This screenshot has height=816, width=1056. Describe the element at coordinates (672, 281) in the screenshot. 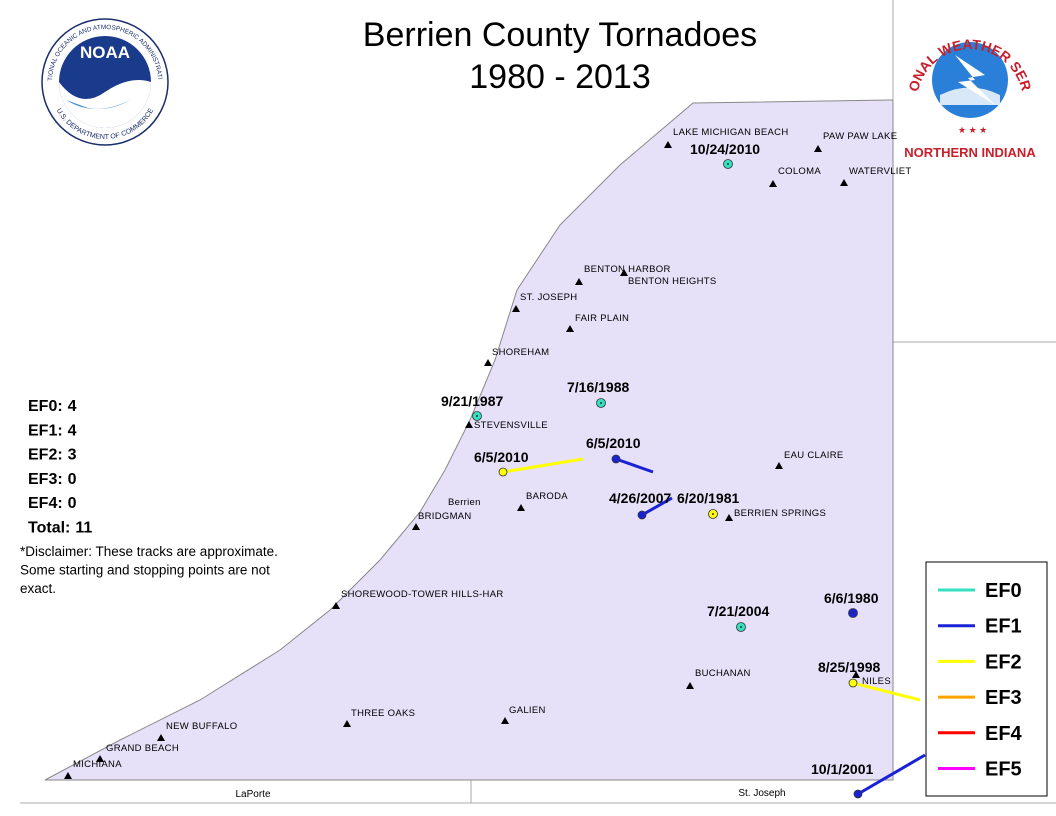

I see `place-label: BENTON HEIGHTS` at that location.